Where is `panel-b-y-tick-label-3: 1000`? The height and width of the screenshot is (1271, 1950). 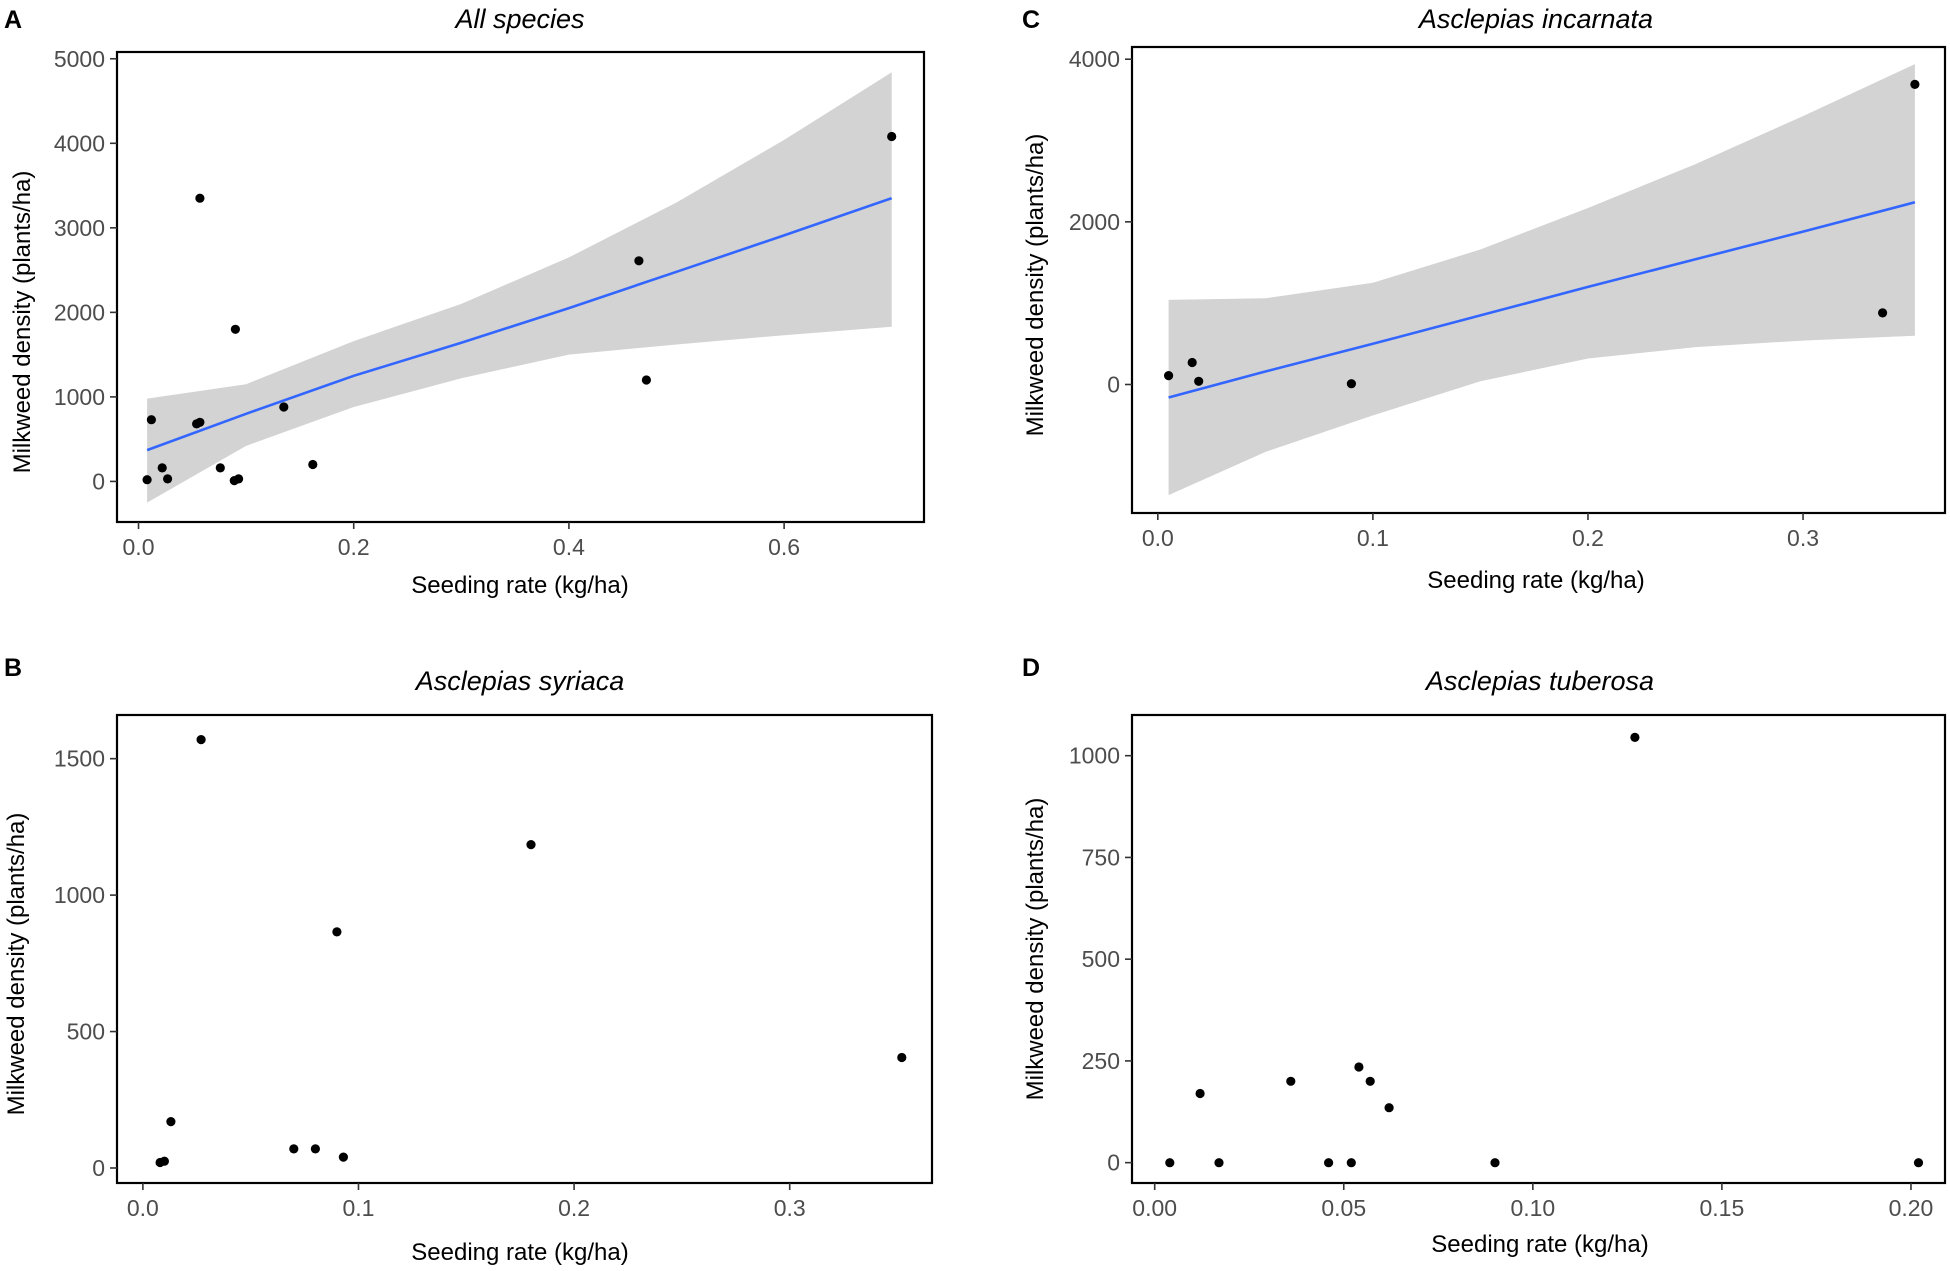 panel-b-y-tick-label-3: 1000 is located at coordinates (79, 895).